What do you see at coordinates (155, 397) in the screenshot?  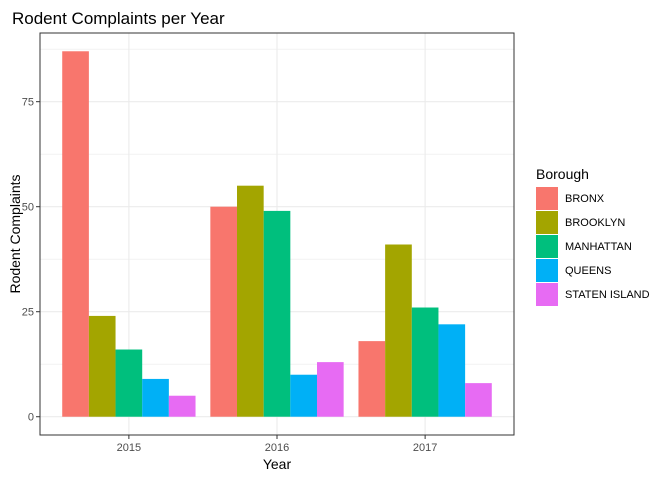 I see `bar-queens-2015` at bounding box center [155, 397].